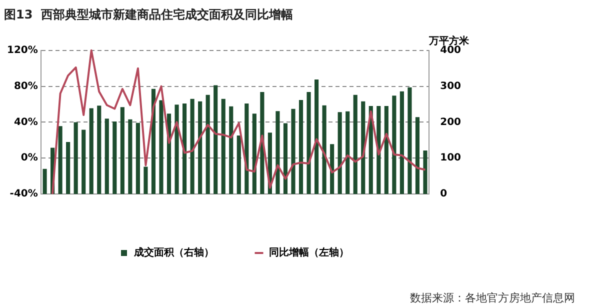  Describe the element at coordinates (451, 50) in the screenshot. I see `y2-tick-label: 400` at that location.